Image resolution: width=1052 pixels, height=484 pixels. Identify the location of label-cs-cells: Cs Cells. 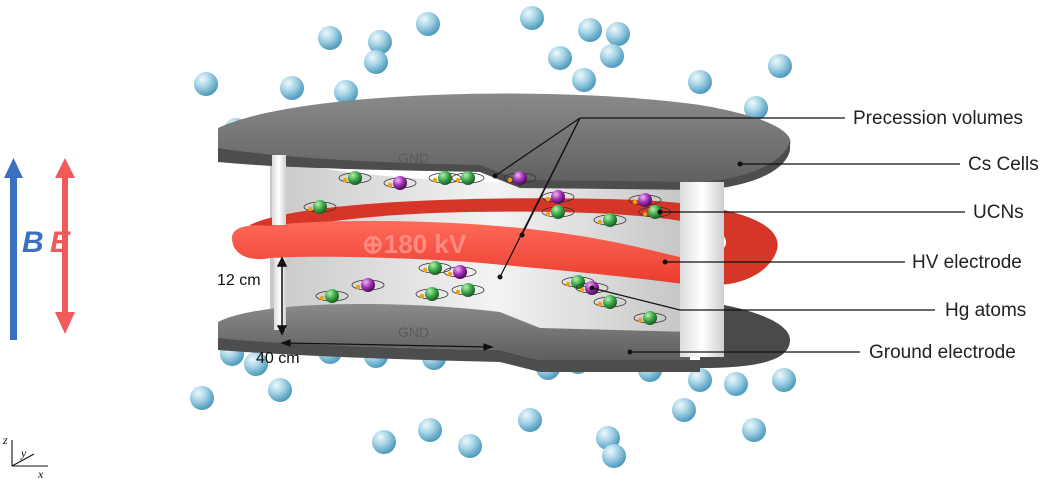
(1003, 164).